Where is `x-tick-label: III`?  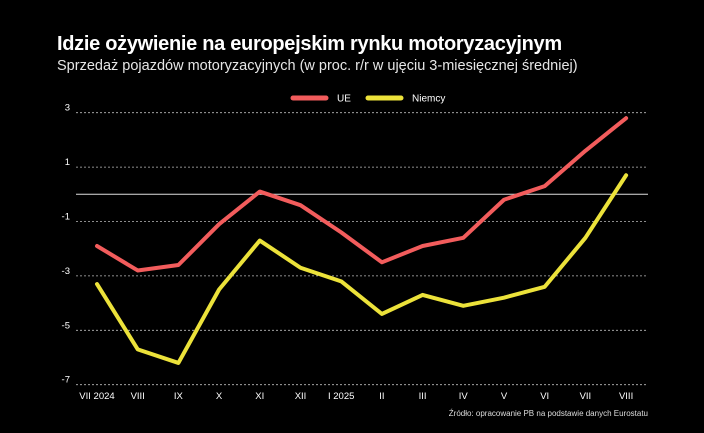 x-tick-label: III is located at coordinates (423, 396).